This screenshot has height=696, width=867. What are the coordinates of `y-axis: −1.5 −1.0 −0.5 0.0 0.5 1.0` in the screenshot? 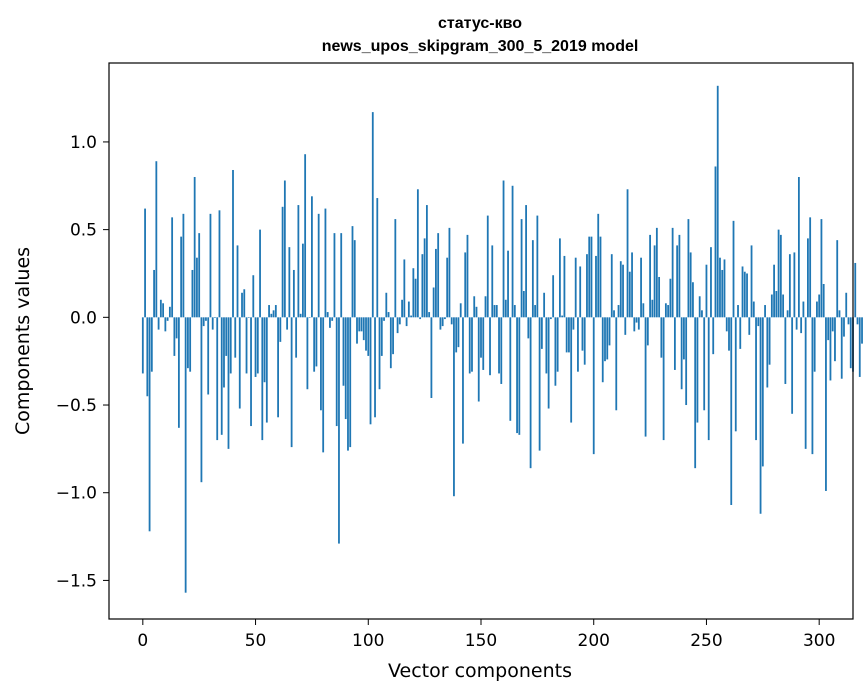 It's located at (82, 362).